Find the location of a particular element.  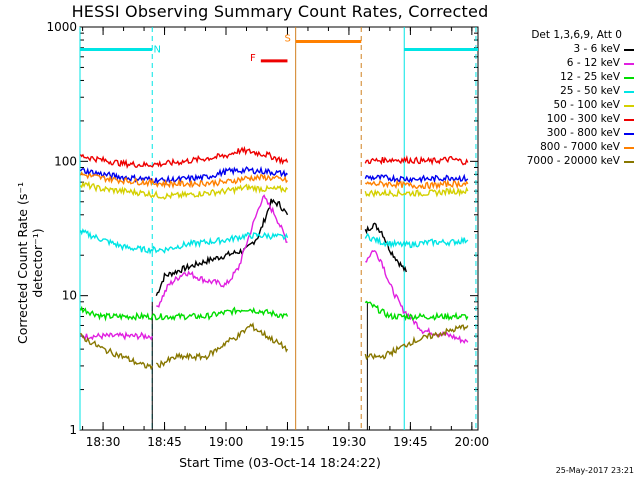

legend-entry: 7000 - 20000 keV is located at coordinates (561, 161).